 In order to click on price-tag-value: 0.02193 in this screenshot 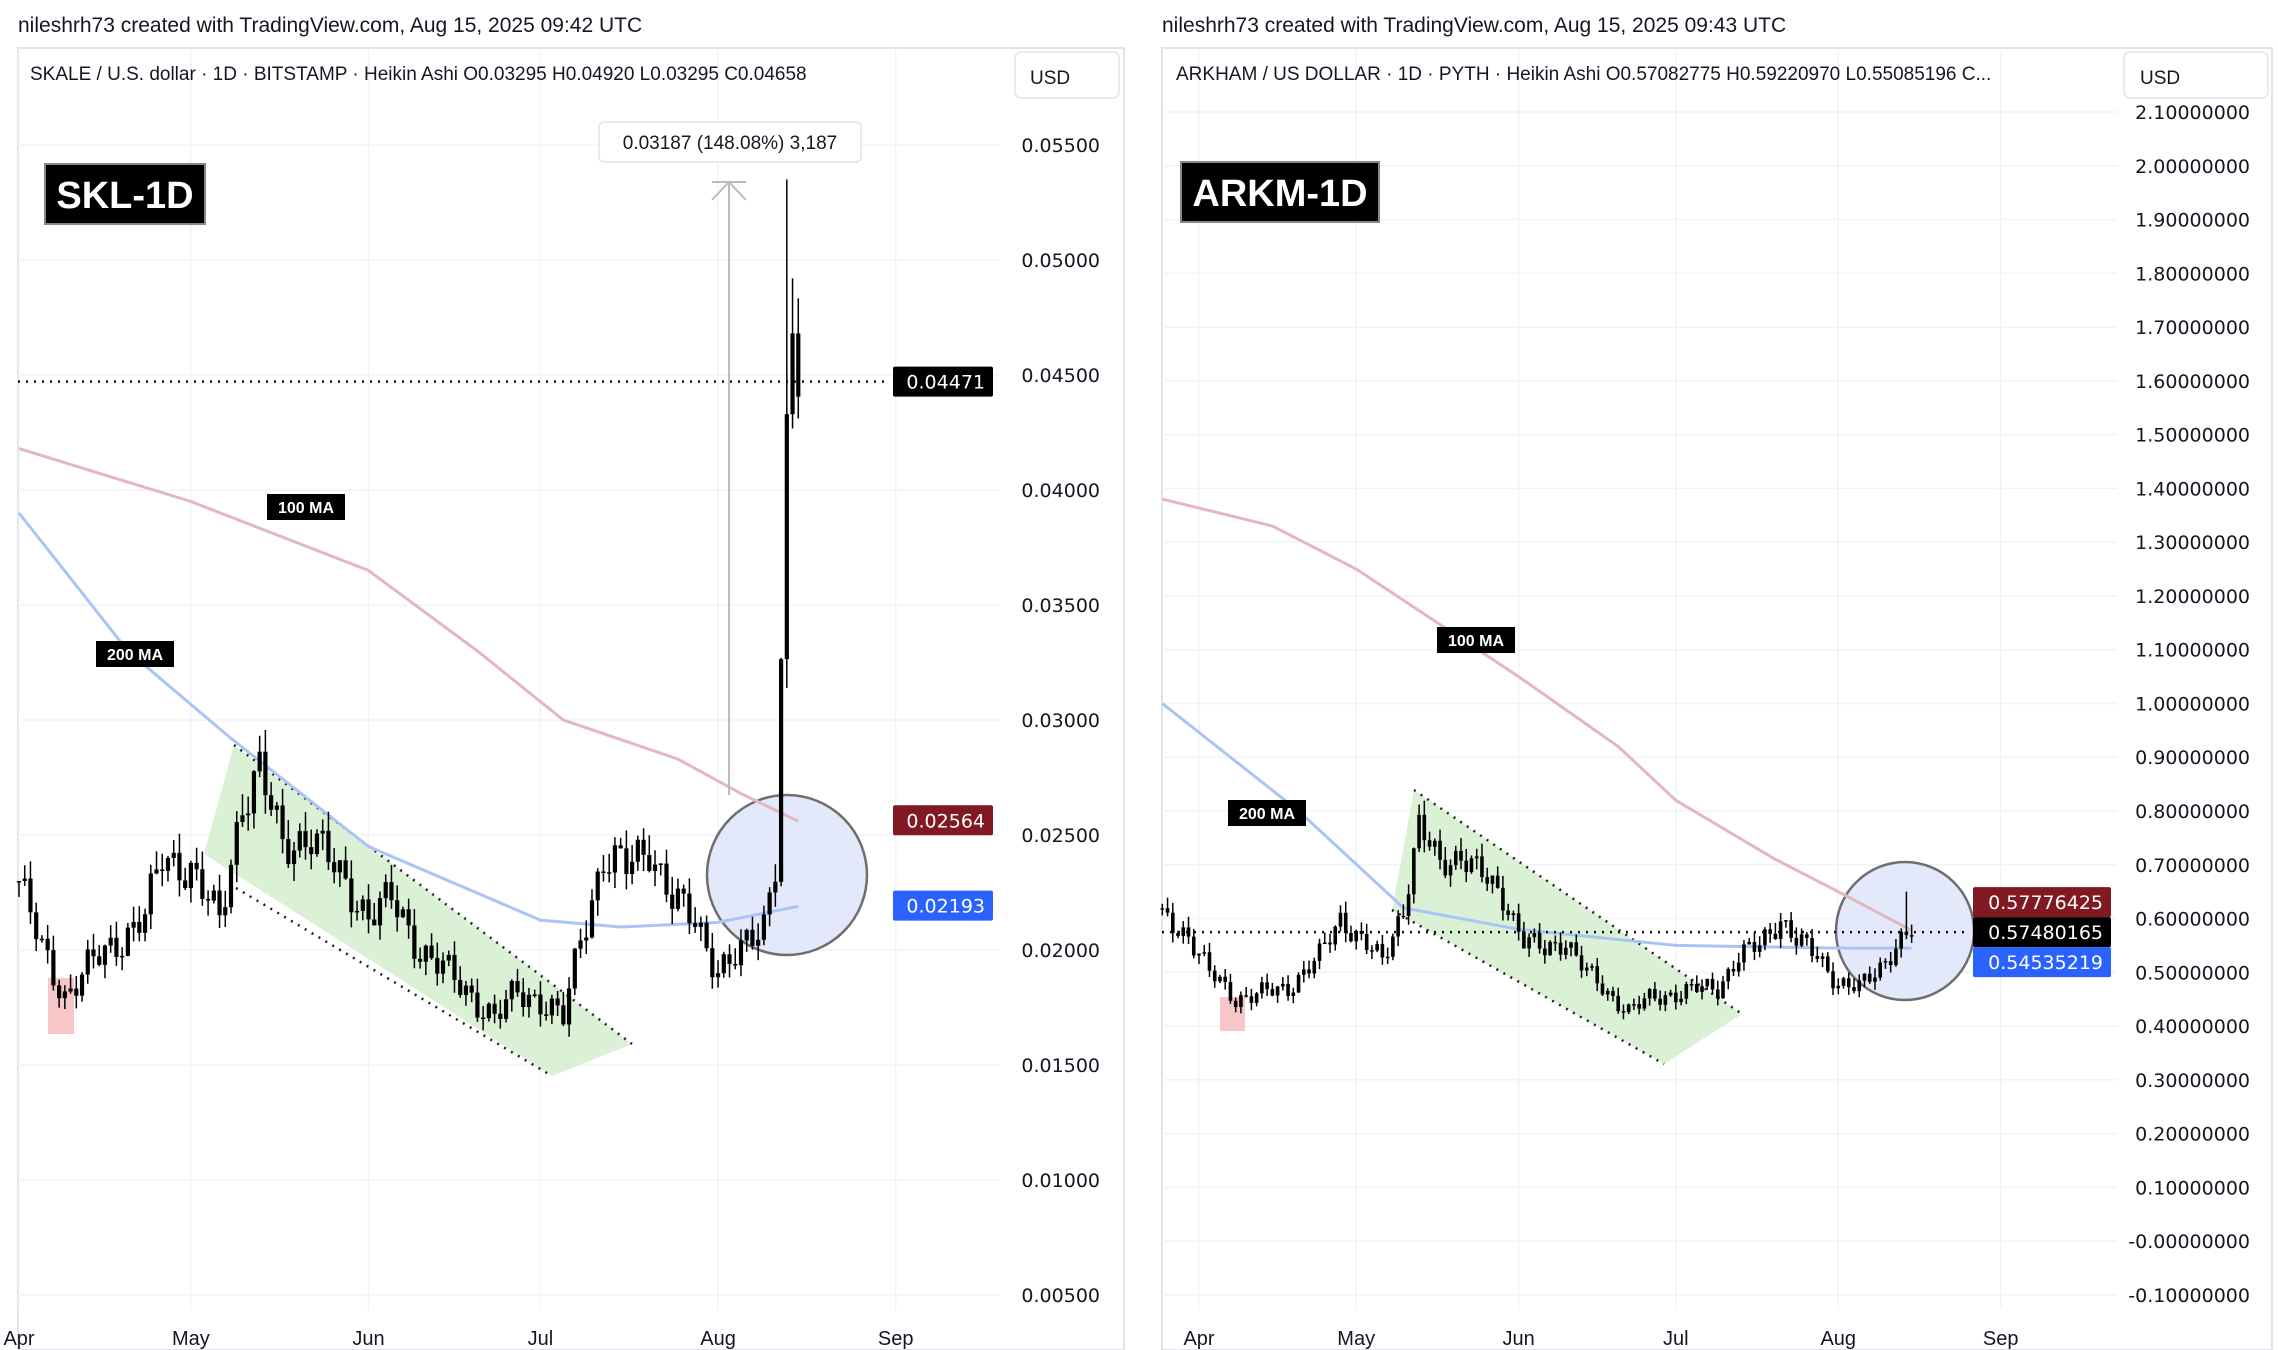, I will do `click(945, 907)`.